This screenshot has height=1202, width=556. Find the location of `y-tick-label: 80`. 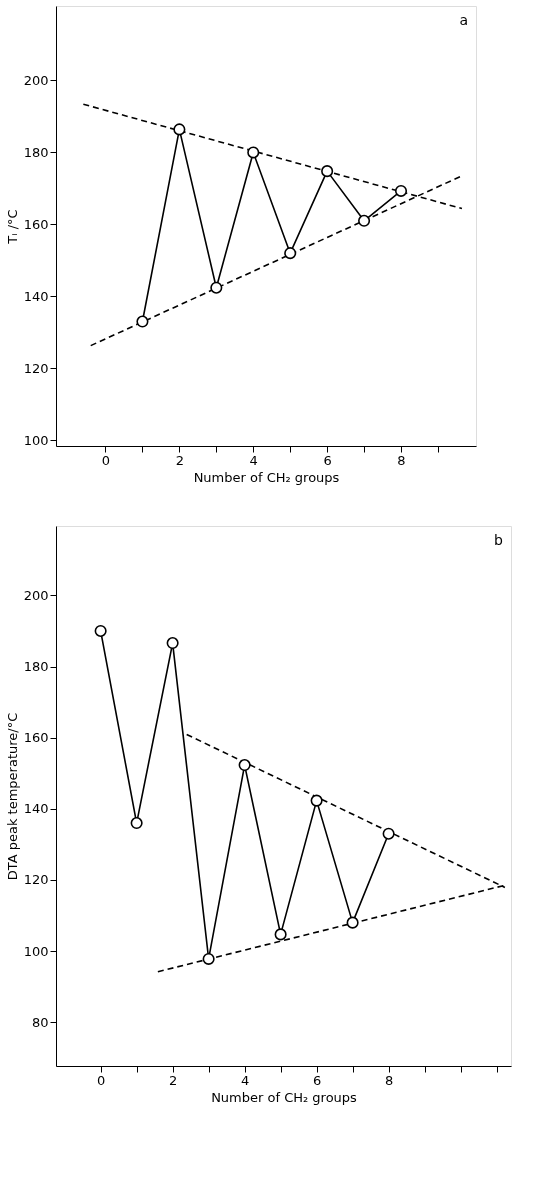

y-tick-label: 80 is located at coordinates (40, 1022).